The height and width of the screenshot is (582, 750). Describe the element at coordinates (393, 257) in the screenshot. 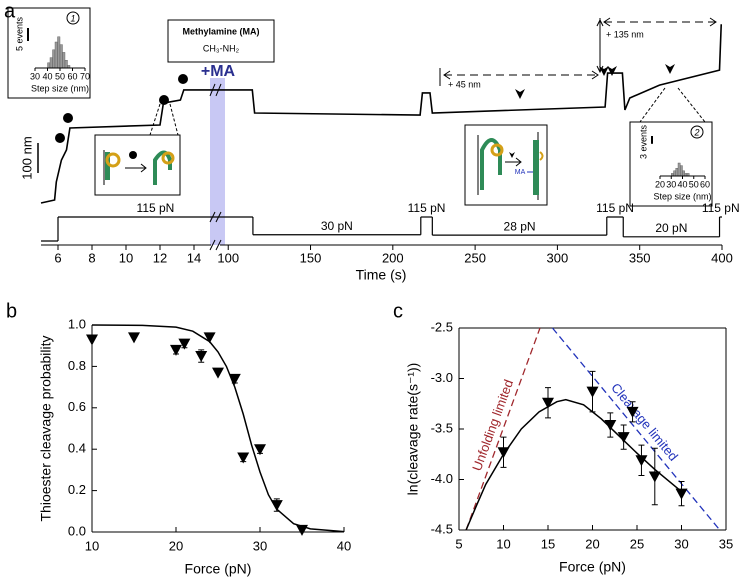

I see `x-tick-label: 200` at that location.